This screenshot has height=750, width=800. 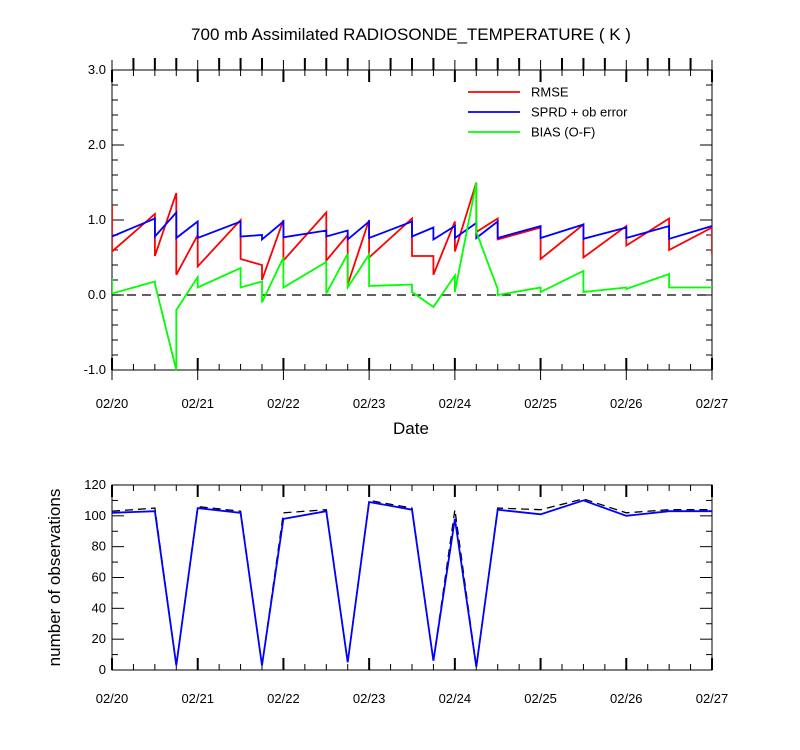 What do you see at coordinates (411, 428) in the screenshot?
I see `x-axis-title: Date` at bounding box center [411, 428].